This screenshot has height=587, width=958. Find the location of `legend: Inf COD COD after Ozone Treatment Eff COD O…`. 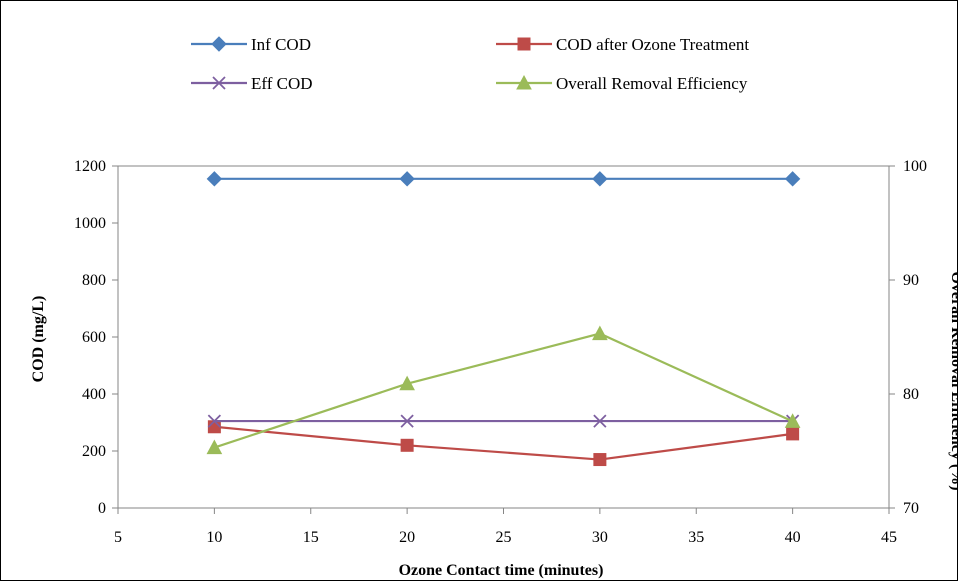

legend: Inf COD COD after Ozone Treatment Eff COD O… is located at coordinates (470, 64).